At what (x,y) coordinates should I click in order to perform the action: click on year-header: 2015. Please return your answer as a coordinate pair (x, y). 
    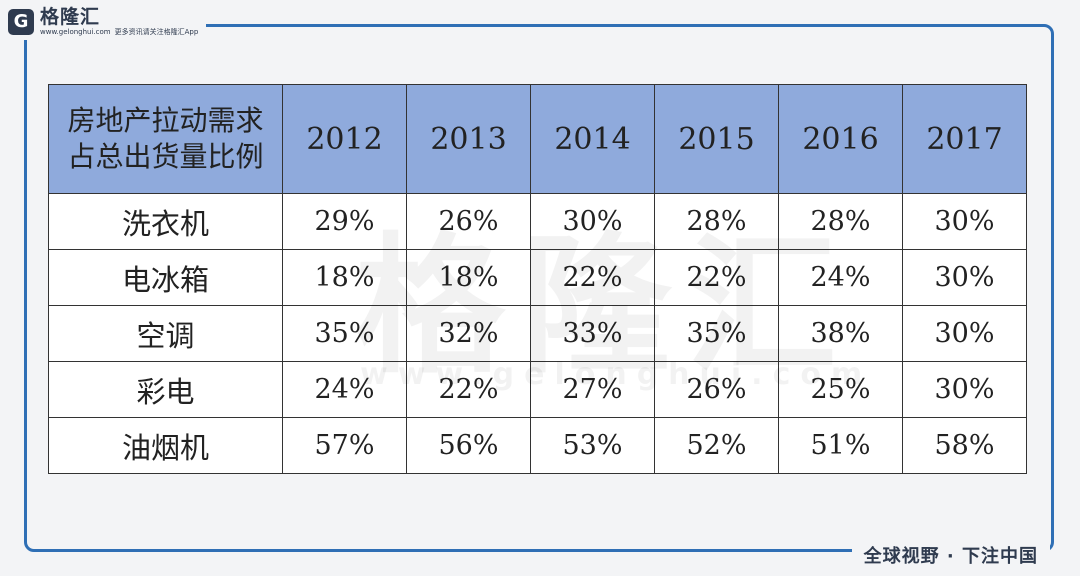
    Looking at the image, I should click on (716, 139).